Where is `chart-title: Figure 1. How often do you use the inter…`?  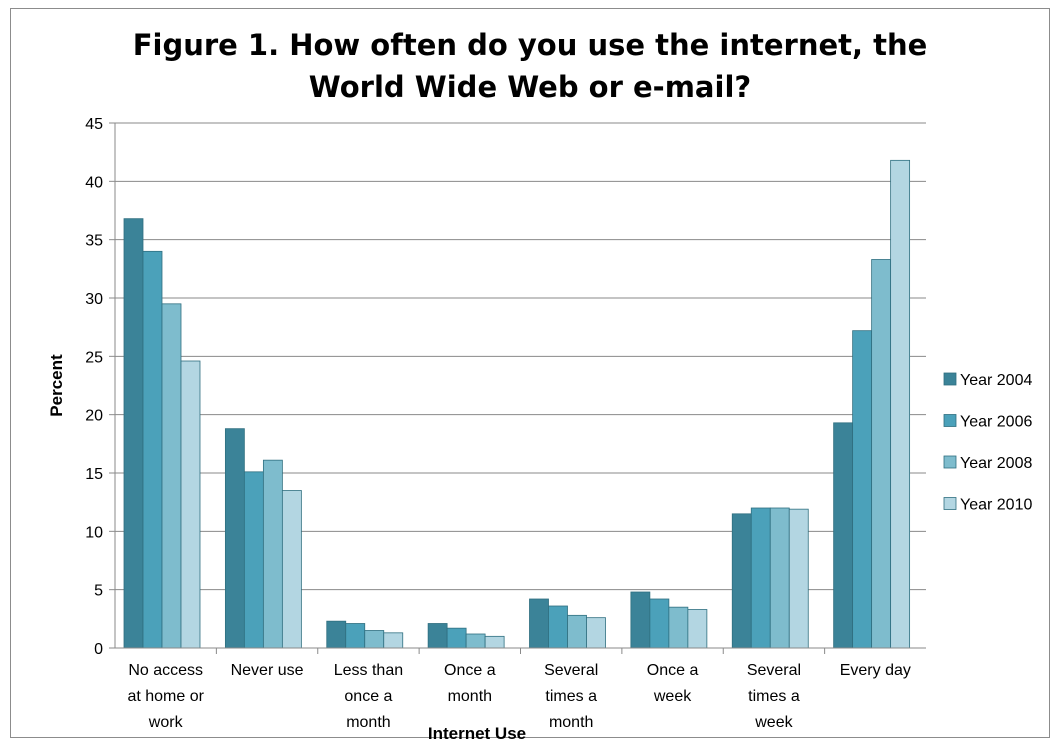 chart-title: Figure 1. How often do you use the inter… is located at coordinates (530, 66).